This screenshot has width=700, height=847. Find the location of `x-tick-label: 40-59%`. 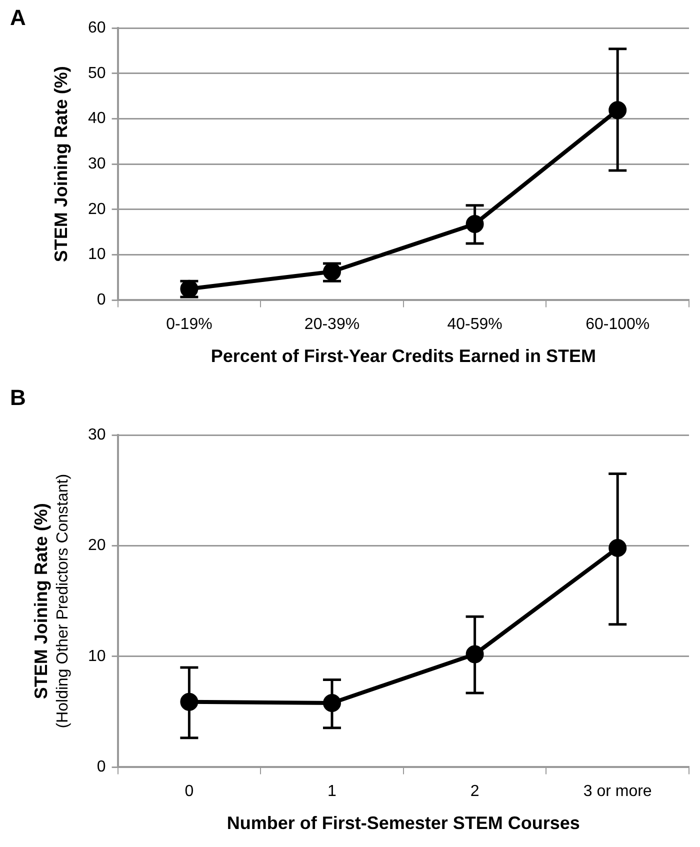

x-tick-label: 40-59% is located at coordinates (474, 325).